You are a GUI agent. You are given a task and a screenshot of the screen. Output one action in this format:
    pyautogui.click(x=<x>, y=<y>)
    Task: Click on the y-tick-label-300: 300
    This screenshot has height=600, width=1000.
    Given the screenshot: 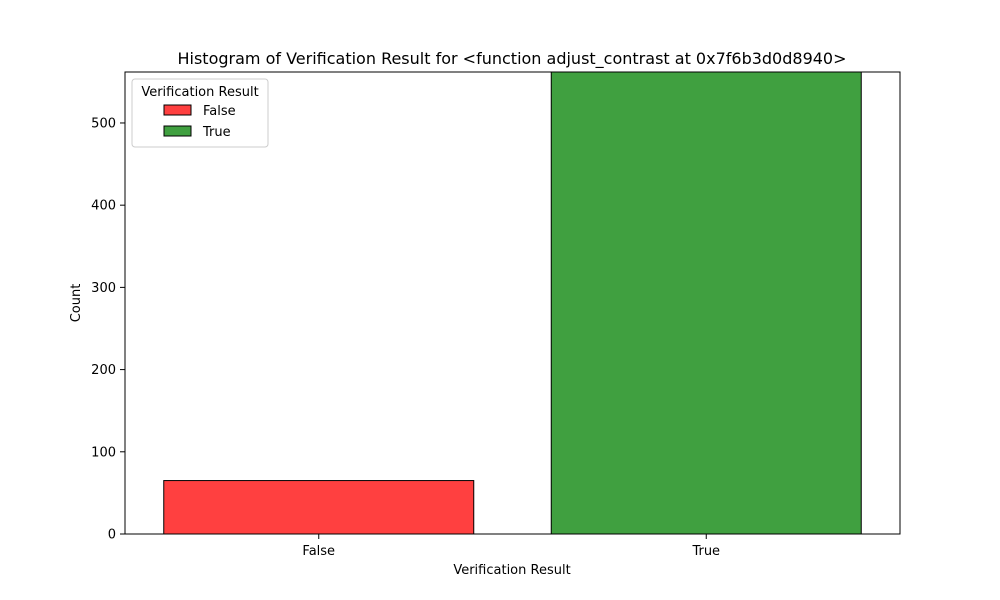 What is the action you would take?
    pyautogui.click(x=103, y=288)
    